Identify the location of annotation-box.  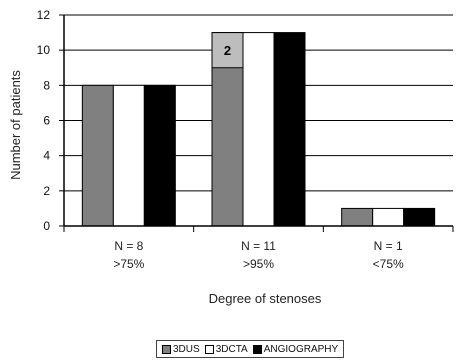
(227, 50).